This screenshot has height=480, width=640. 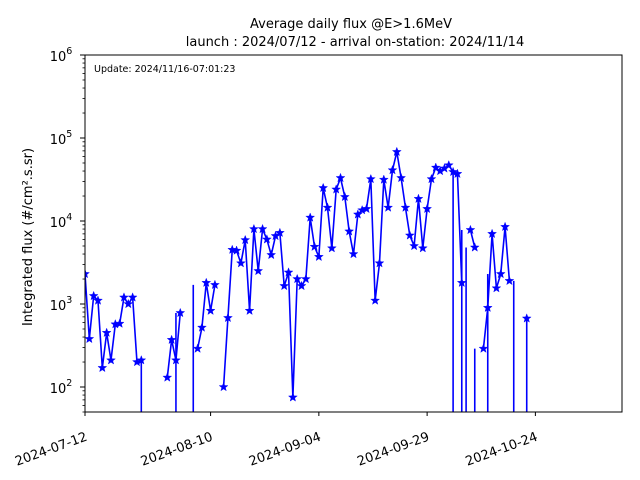 I want to click on y-axis-label: Integrated flux (#/cm².s.sr), so click(x=28, y=237).